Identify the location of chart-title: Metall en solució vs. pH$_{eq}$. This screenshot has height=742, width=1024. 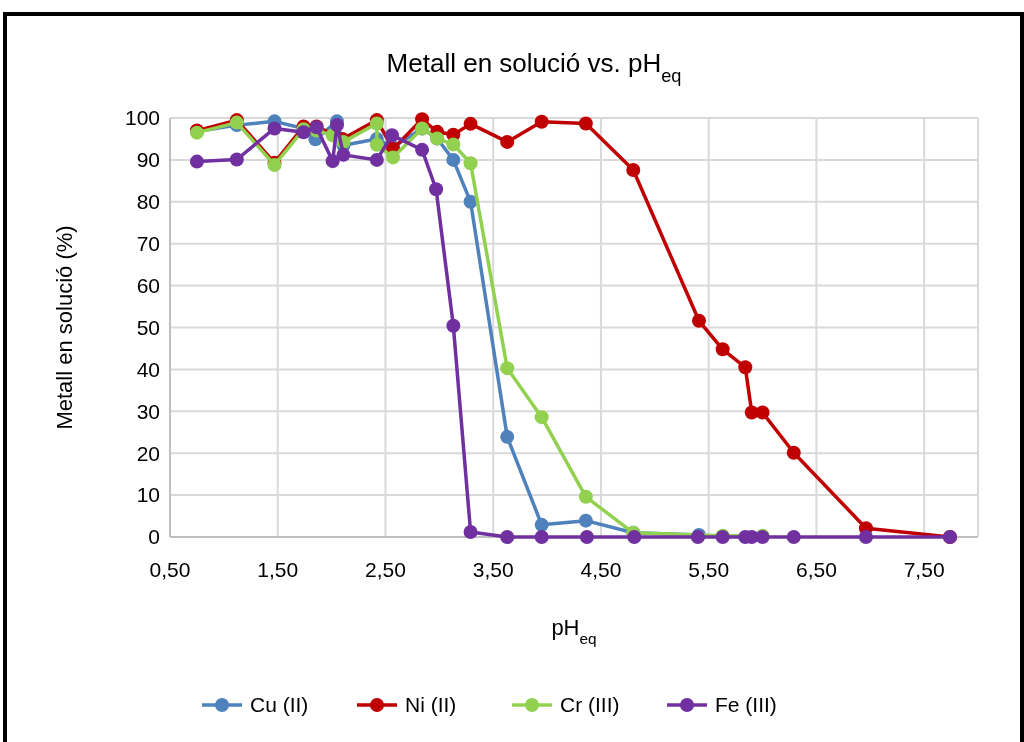
(534, 67).